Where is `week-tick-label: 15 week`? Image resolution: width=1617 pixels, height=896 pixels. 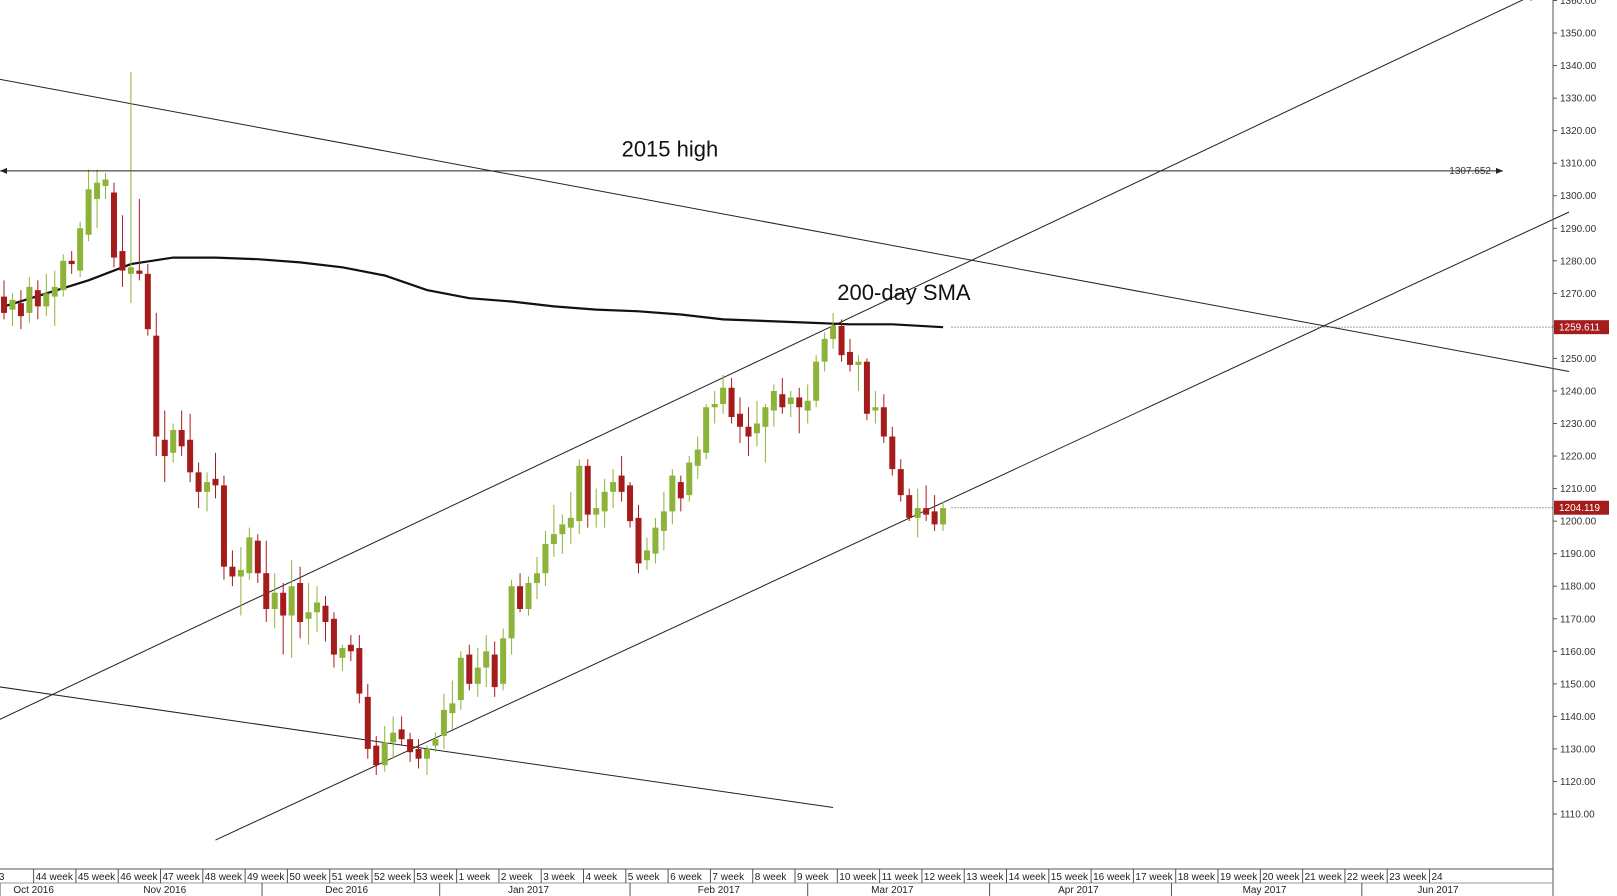
week-tick-label: 15 week is located at coordinates (1070, 877).